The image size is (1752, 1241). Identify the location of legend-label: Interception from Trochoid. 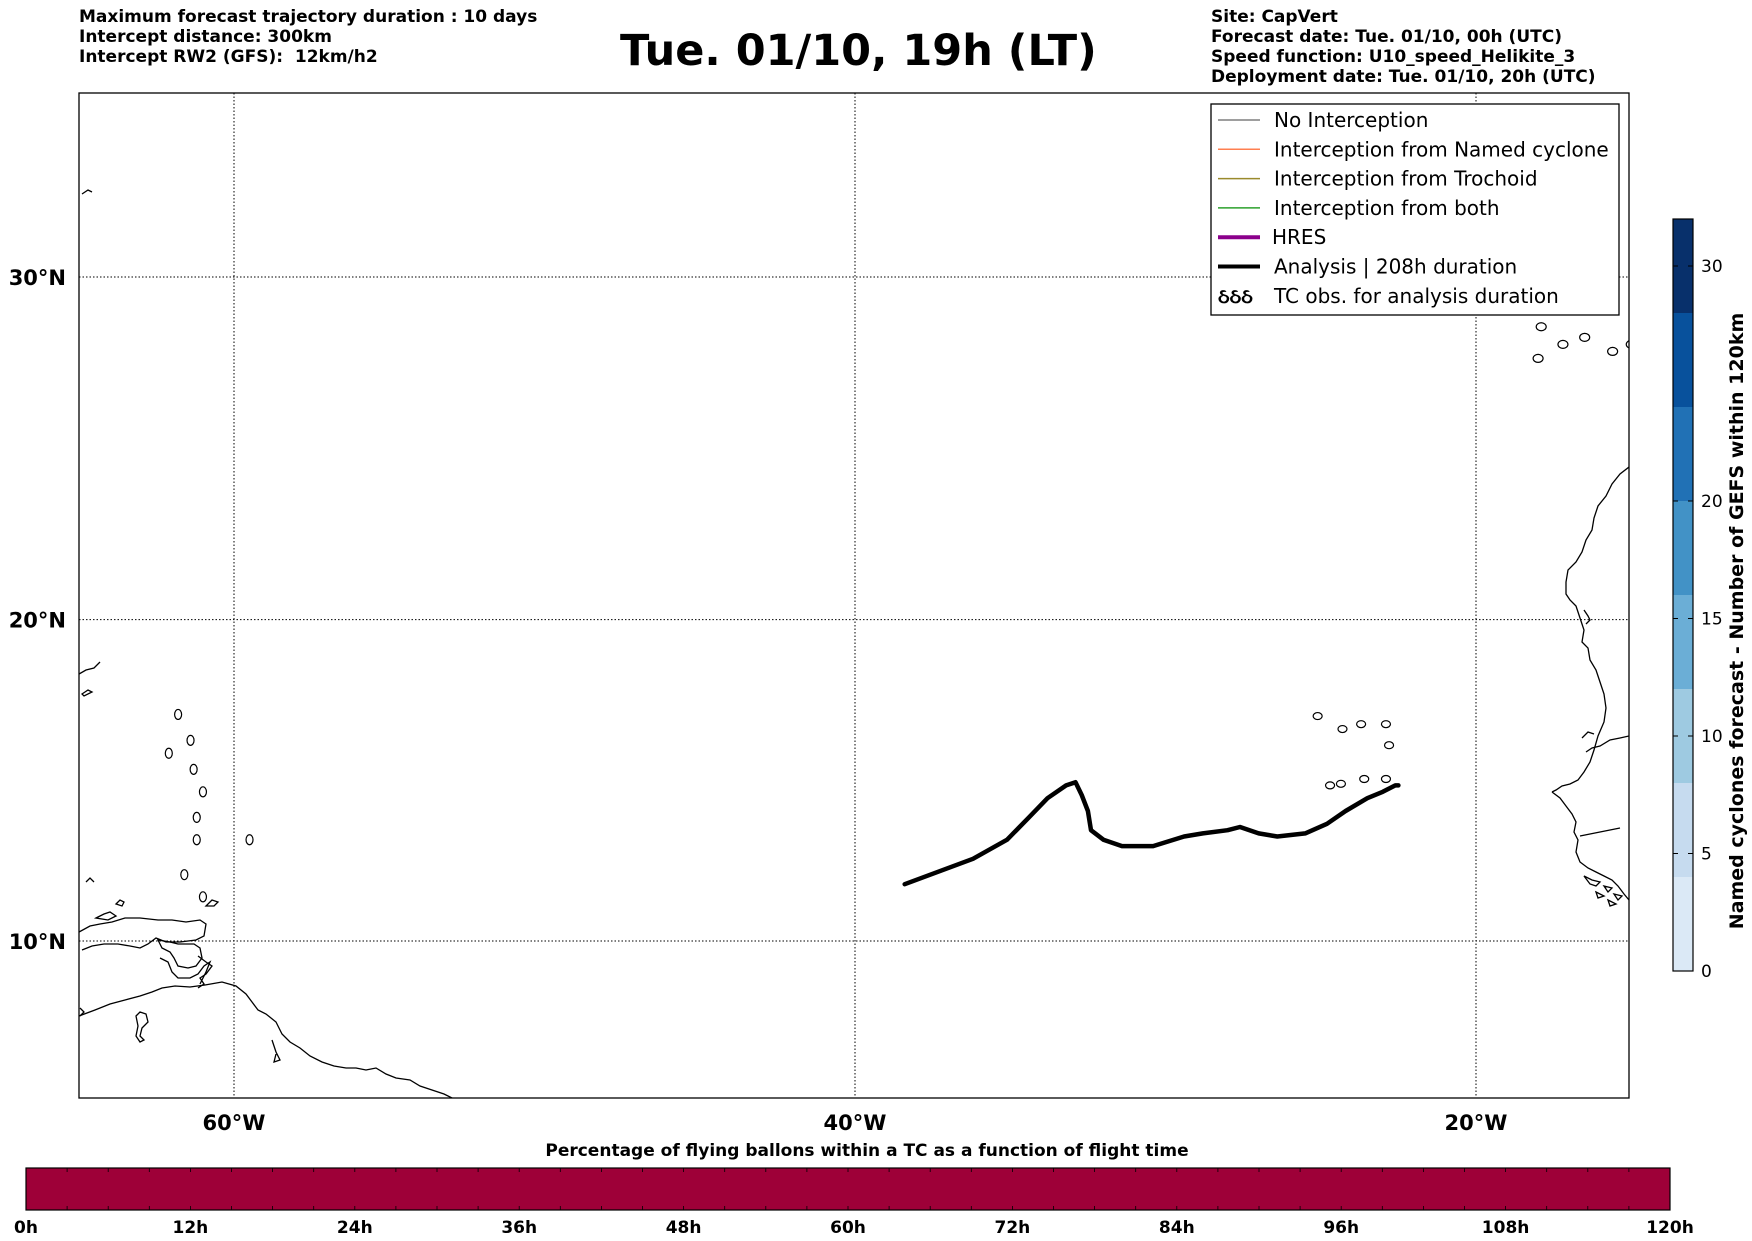
(1406, 179).